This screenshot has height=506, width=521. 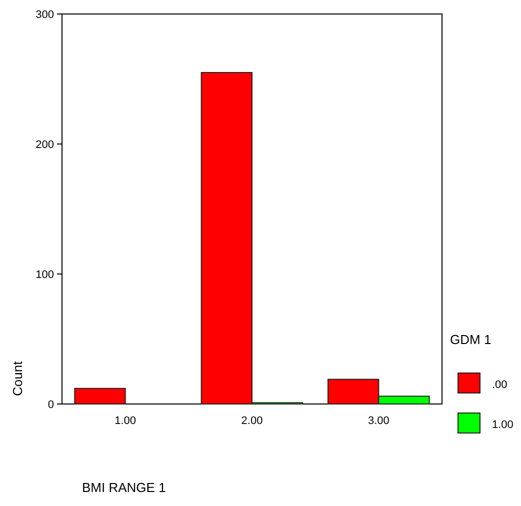 What do you see at coordinates (252, 421) in the screenshot?
I see `x-tick-label: 2.00` at bounding box center [252, 421].